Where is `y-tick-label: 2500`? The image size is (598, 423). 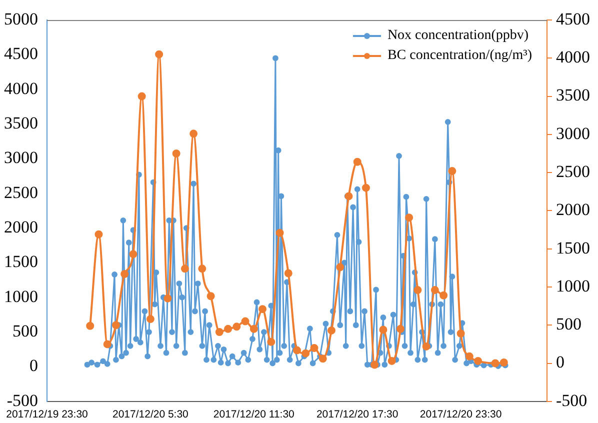
y-tick-label: 2500 is located at coordinates (21, 192).